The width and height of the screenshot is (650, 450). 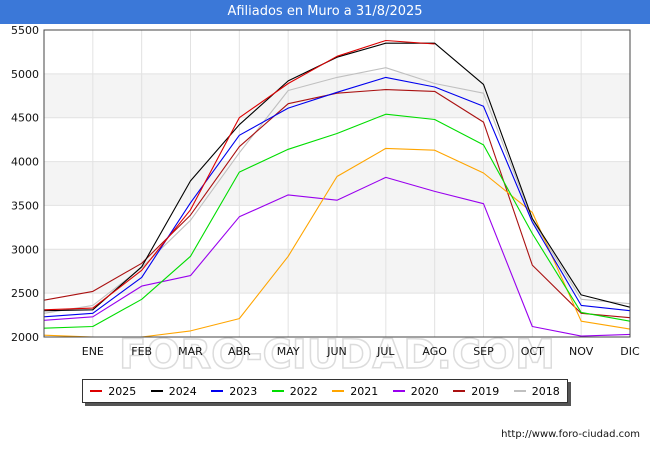 I want to click on x-tick-label: OCT, so click(x=532, y=351).